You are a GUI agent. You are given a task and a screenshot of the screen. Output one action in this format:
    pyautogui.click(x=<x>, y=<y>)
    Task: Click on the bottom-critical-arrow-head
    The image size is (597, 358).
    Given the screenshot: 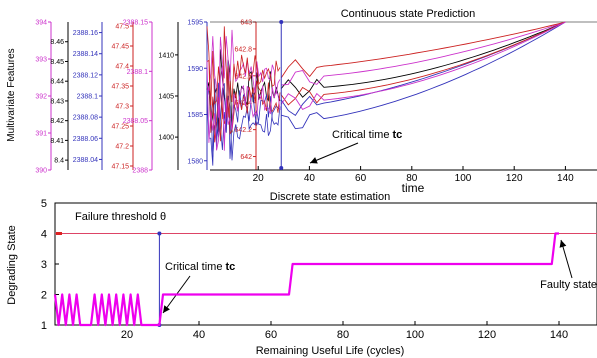 What is the action you would take?
    pyautogui.click(x=166, y=309)
    